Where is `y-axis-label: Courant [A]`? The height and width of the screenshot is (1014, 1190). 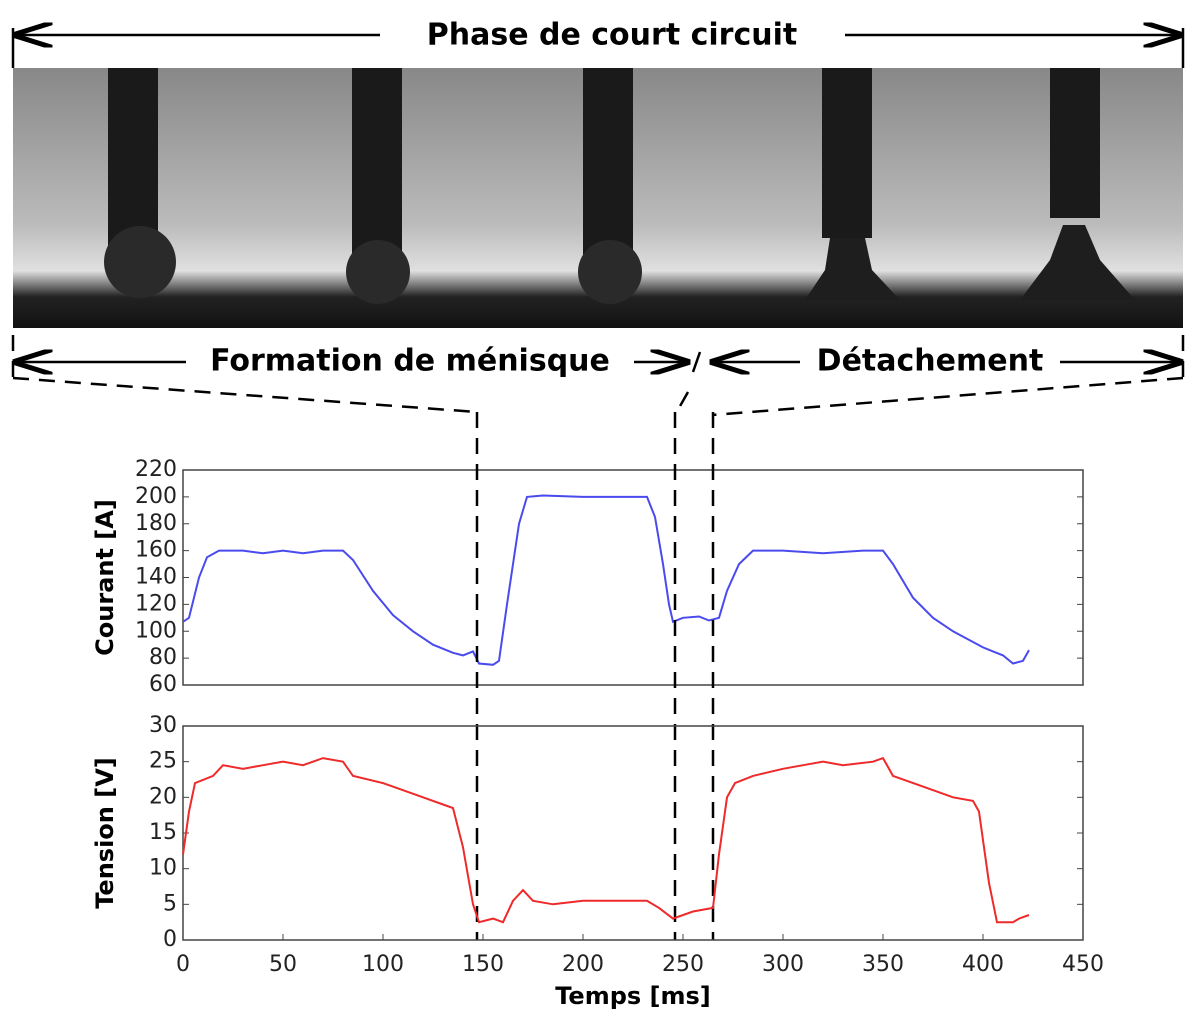 y-axis-label: Courant [A] is located at coordinates (105, 577).